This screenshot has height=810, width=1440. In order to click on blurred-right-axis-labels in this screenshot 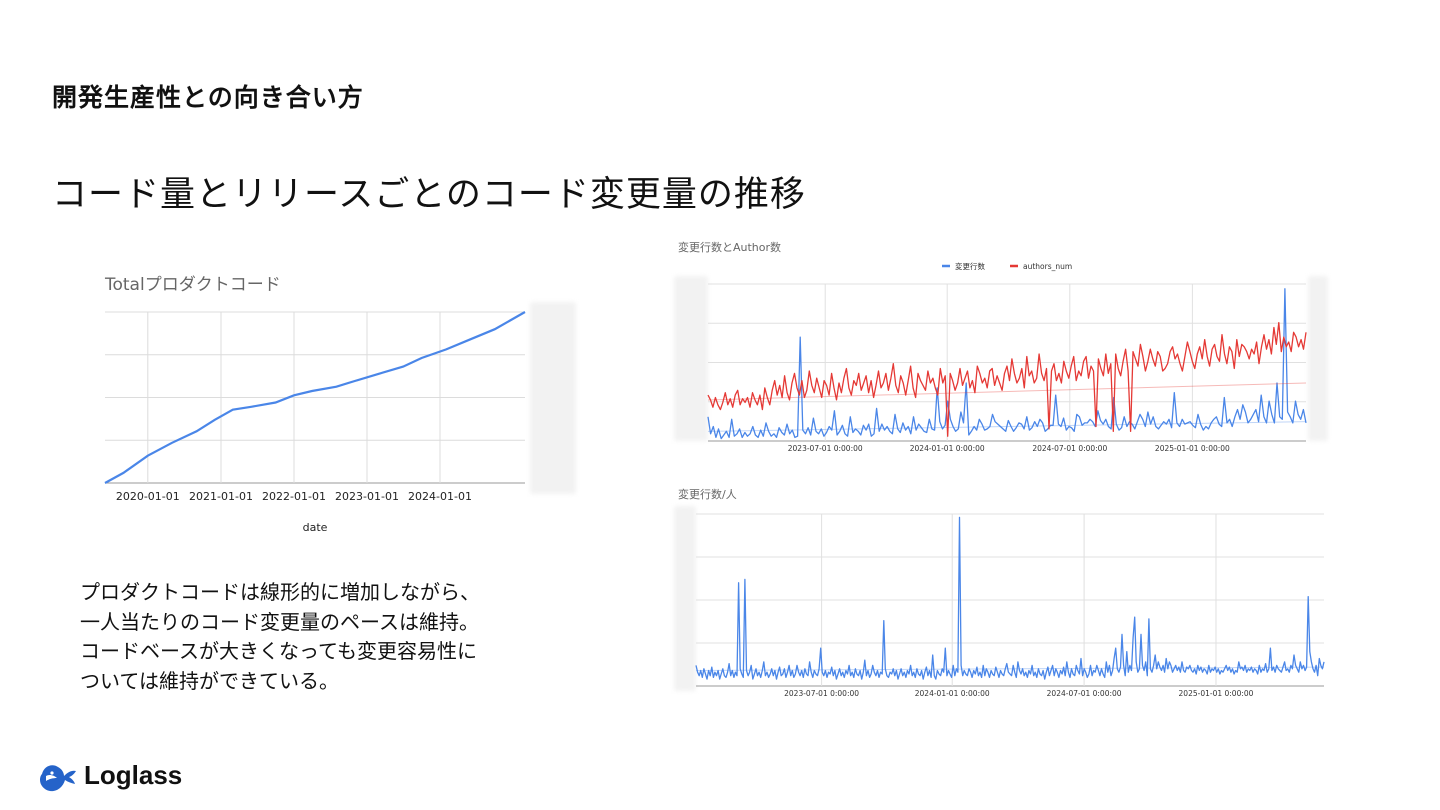, I will do `click(1318, 358)`.